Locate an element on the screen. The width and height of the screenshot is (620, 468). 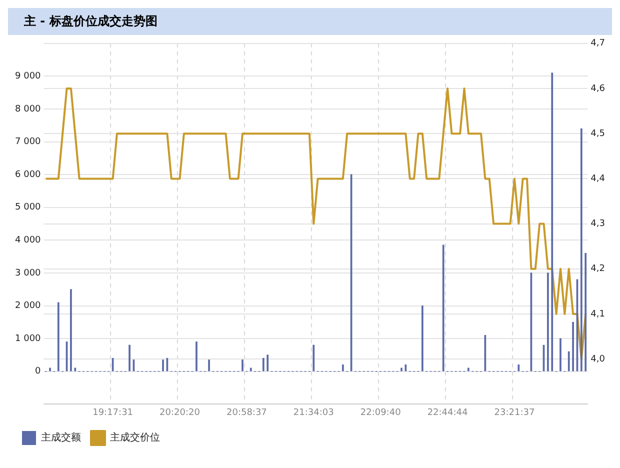
chart-title: 主 - 标盘价位成交走势图 is located at coordinates (310, 21).